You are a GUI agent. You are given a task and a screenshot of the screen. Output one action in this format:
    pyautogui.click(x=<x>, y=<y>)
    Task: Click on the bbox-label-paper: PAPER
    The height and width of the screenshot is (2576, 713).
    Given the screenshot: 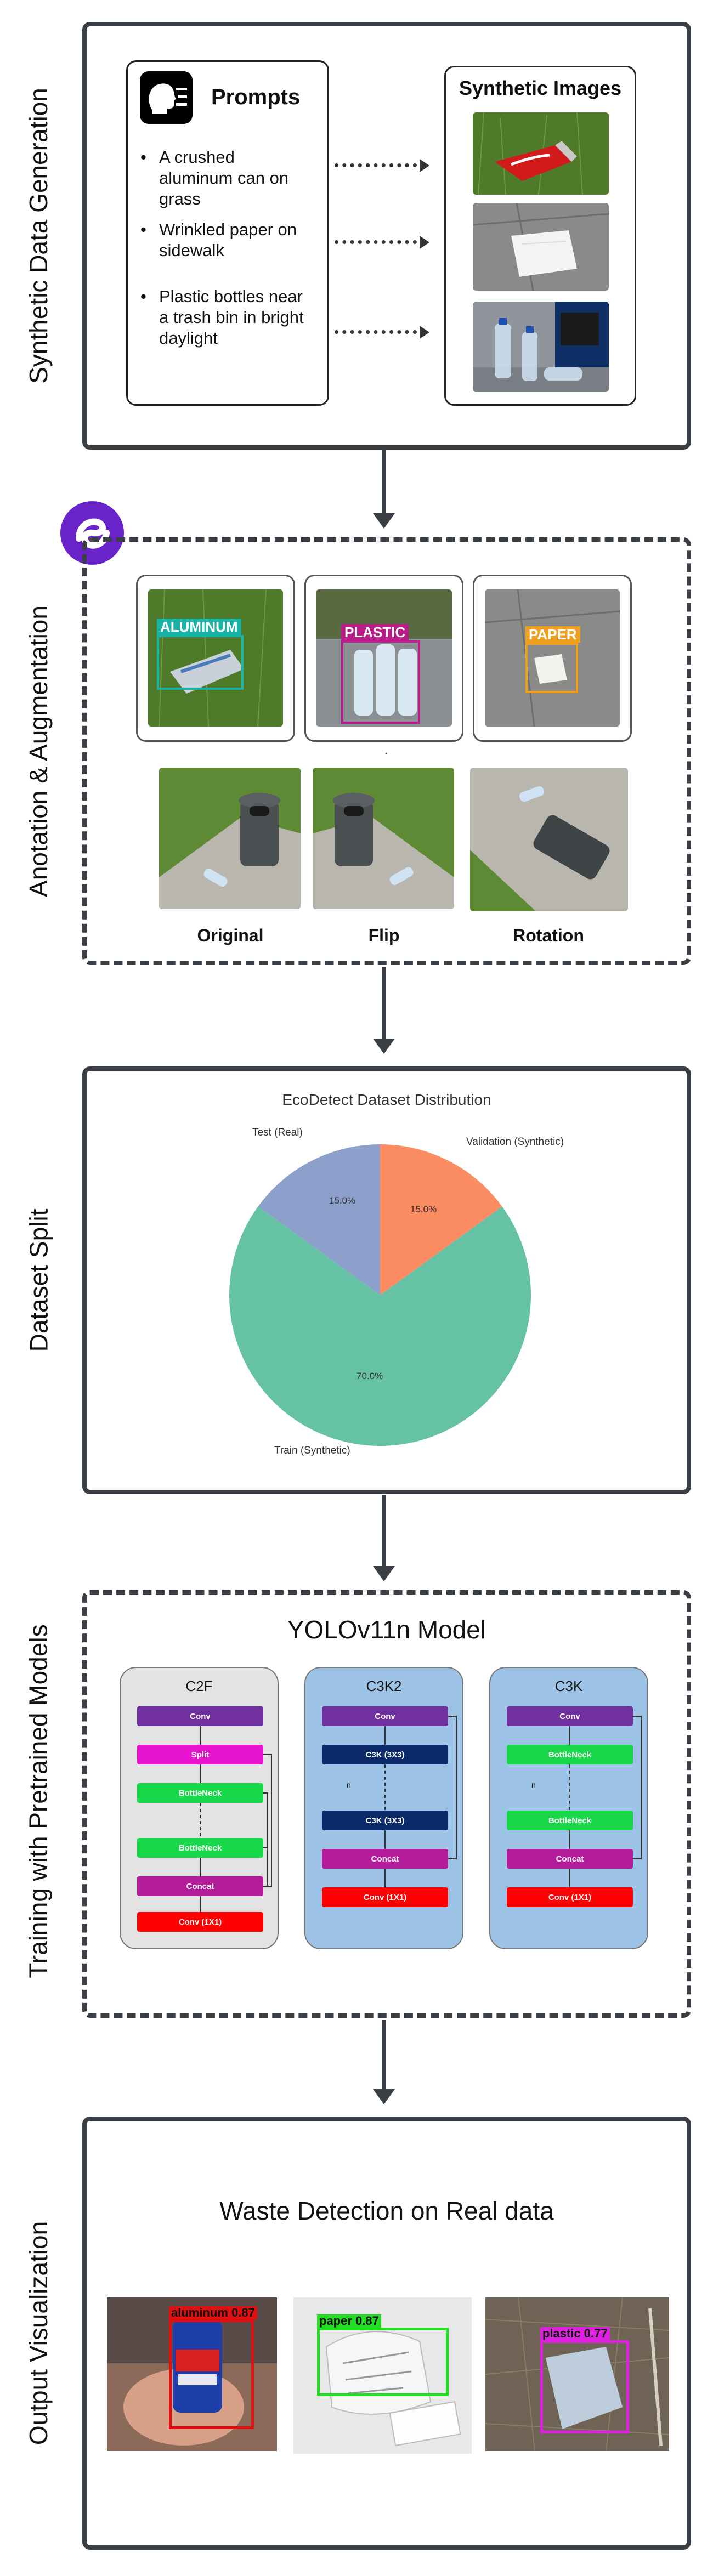 What is the action you would take?
    pyautogui.click(x=552, y=634)
    